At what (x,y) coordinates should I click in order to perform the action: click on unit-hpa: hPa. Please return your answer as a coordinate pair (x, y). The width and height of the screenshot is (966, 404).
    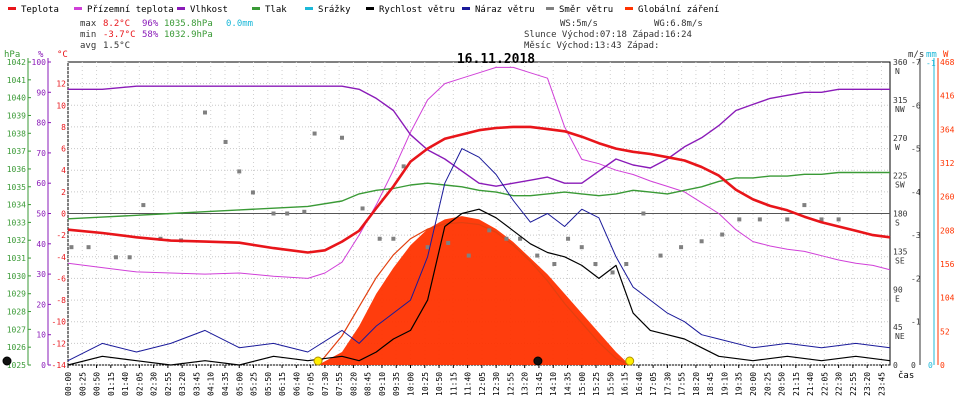
    Looking at the image, I should click on (12, 55).